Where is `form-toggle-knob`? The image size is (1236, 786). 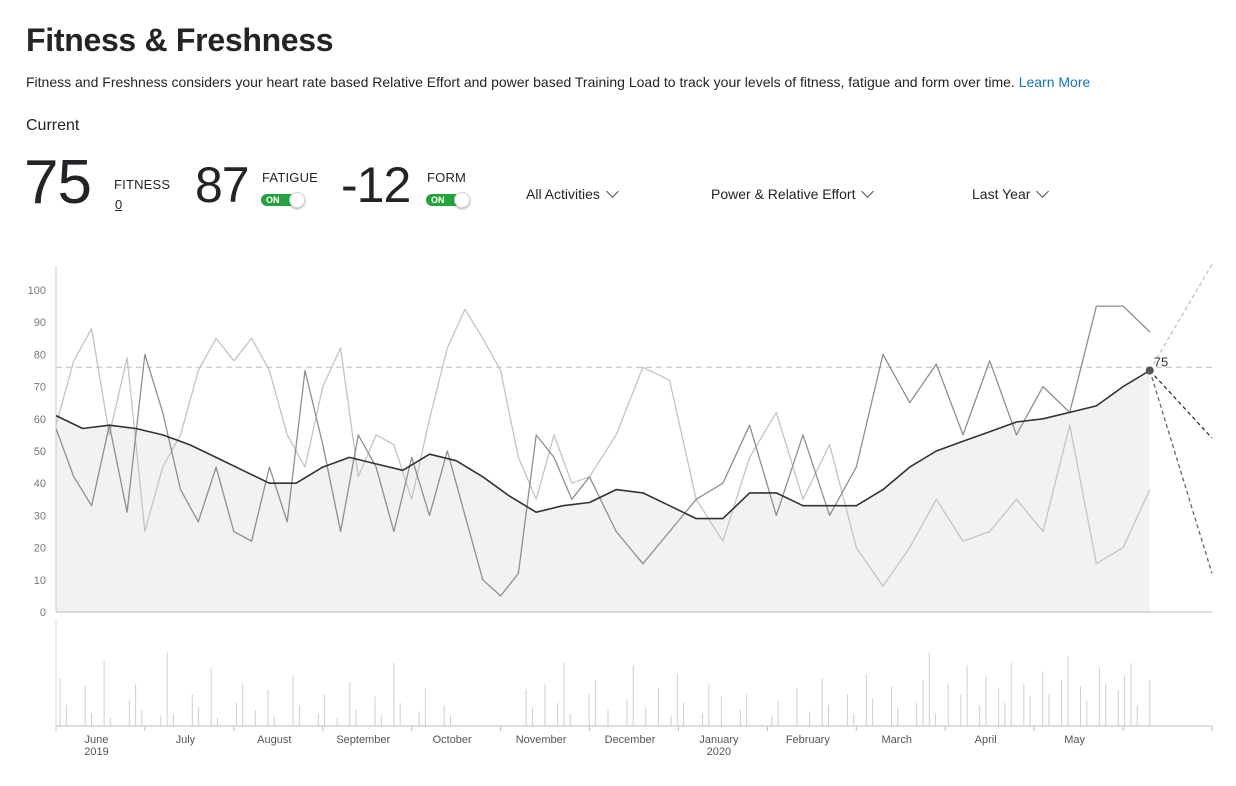 form-toggle-knob is located at coordinates (462, 200).